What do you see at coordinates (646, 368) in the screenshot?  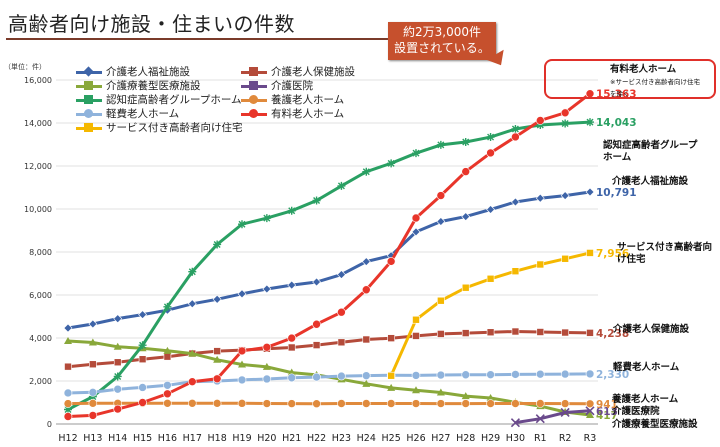 I see `right-label: 軽費老人ホーム` at bounding box center [646, 368].